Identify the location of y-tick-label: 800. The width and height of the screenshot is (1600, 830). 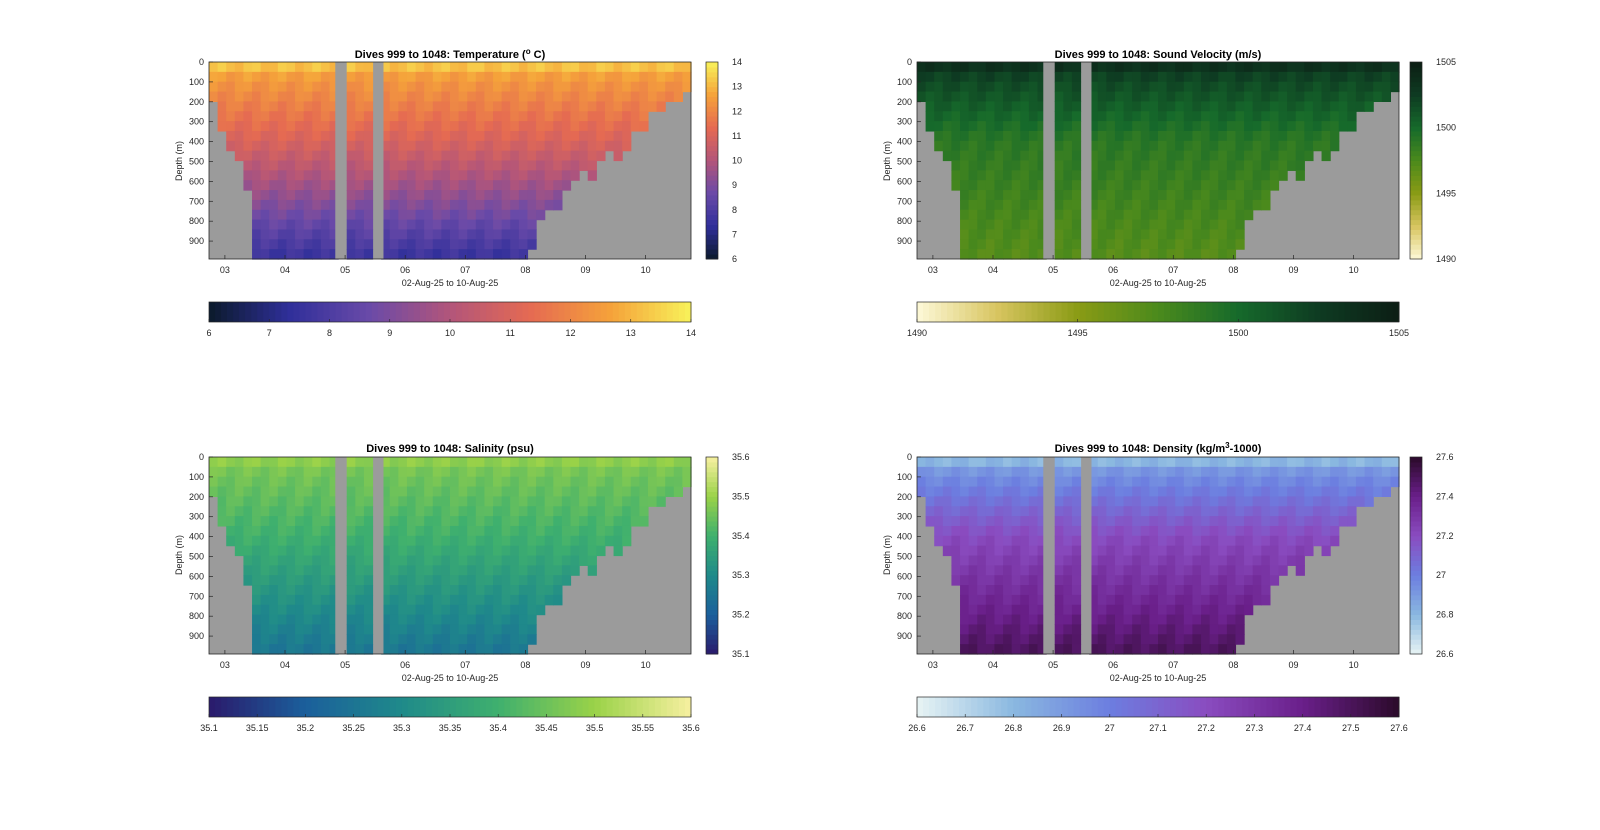
(196, 221).